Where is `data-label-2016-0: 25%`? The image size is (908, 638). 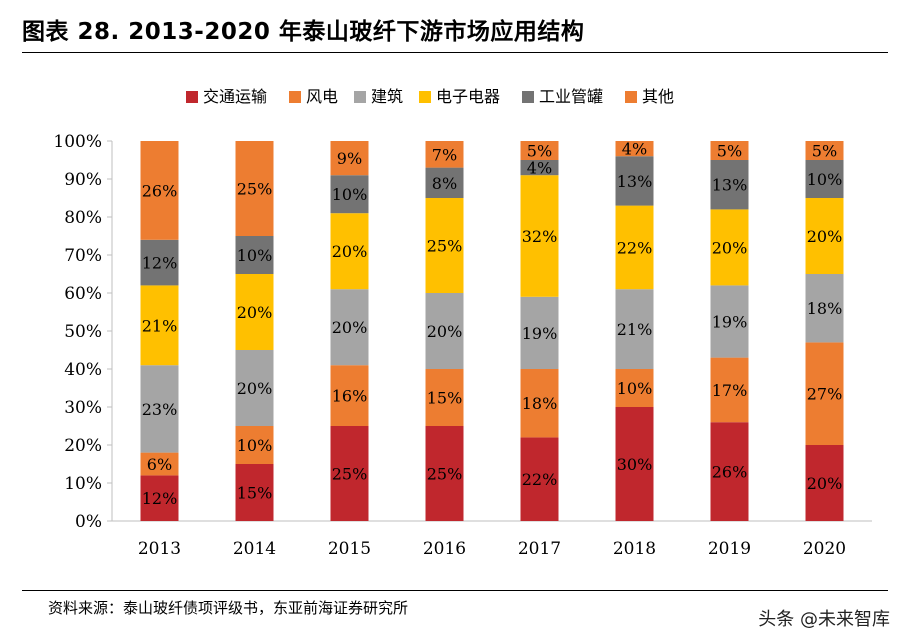
data-label-2016-0: 25% is located at coordinates (445, 474).